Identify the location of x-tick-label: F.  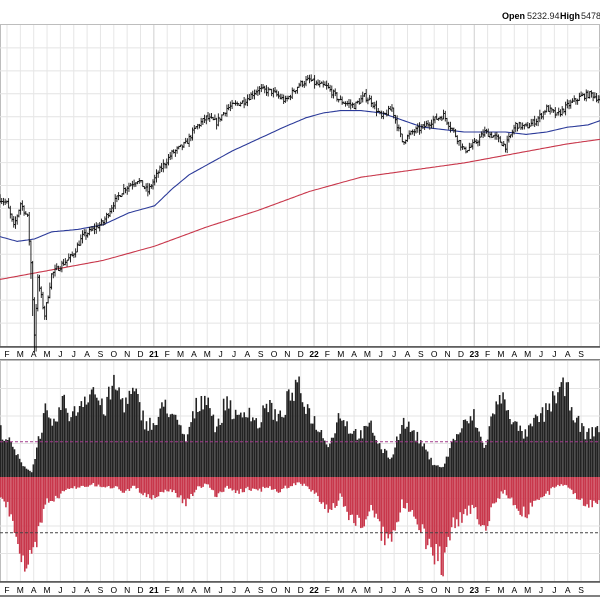
(327, 590).